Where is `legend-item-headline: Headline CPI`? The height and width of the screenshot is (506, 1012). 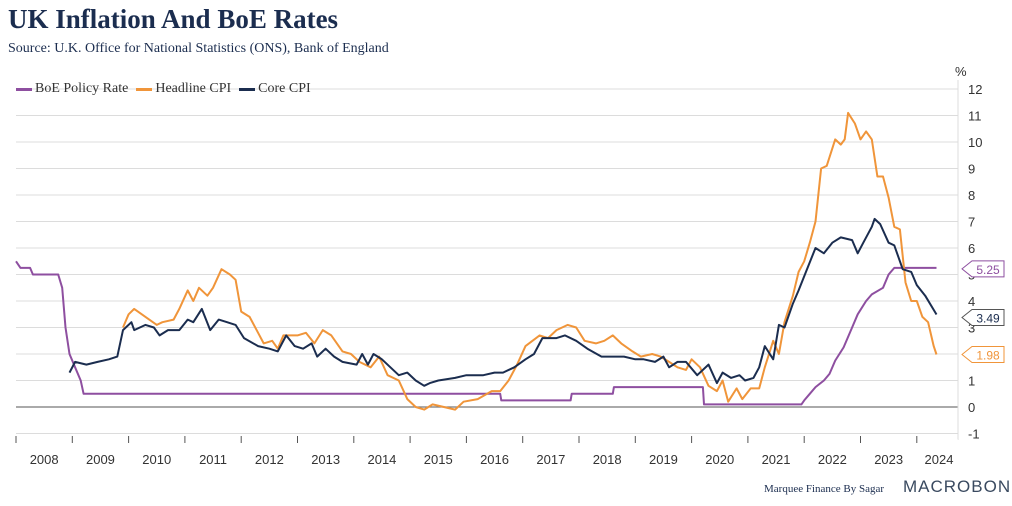
legend-item-headline: Headline CPI is located at coordinates (183, 89).